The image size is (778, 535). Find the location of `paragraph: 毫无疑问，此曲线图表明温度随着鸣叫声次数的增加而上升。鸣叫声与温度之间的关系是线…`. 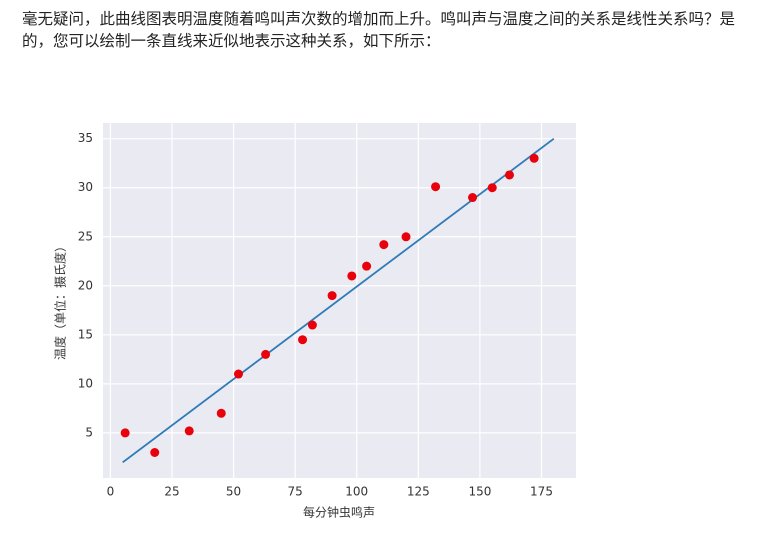

paragraph: 毫无疑问，此曲线图表明温度随着鸣叫声次数的增加而上升。鸣叫声与温度之间的关系是线… is located at coordinates (378, 30).